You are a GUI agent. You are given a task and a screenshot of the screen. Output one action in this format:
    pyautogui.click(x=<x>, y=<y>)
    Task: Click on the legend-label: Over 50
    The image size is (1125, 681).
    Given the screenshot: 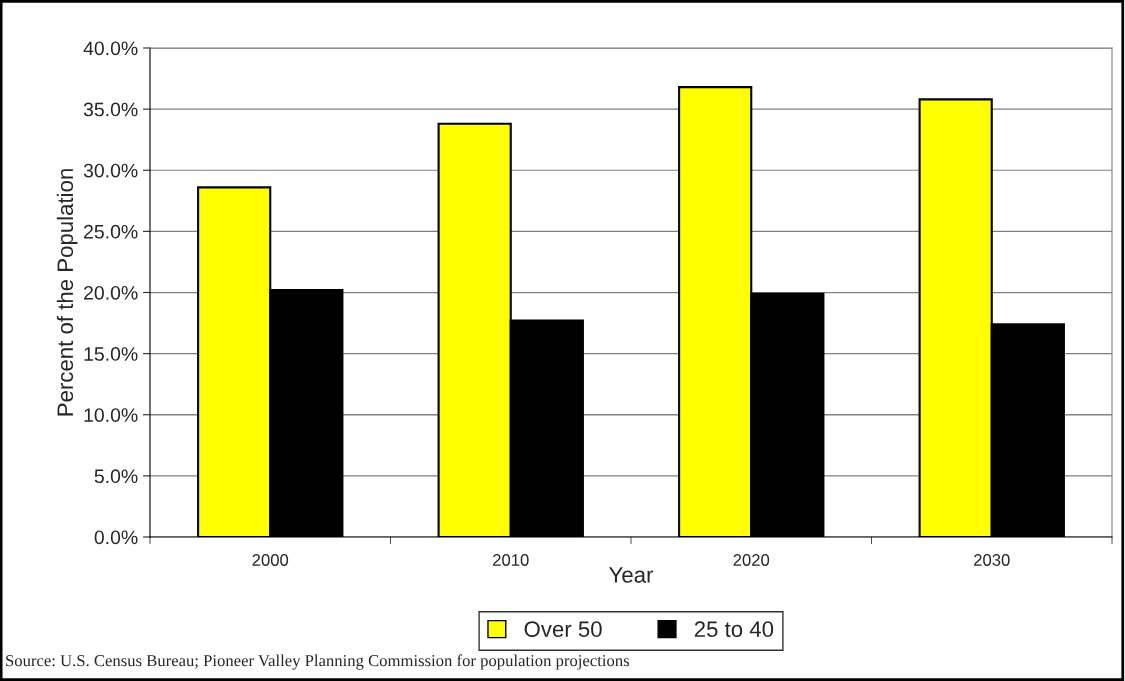 What is the action you would take?
    pyautogui.click(x=563, y=629)
    